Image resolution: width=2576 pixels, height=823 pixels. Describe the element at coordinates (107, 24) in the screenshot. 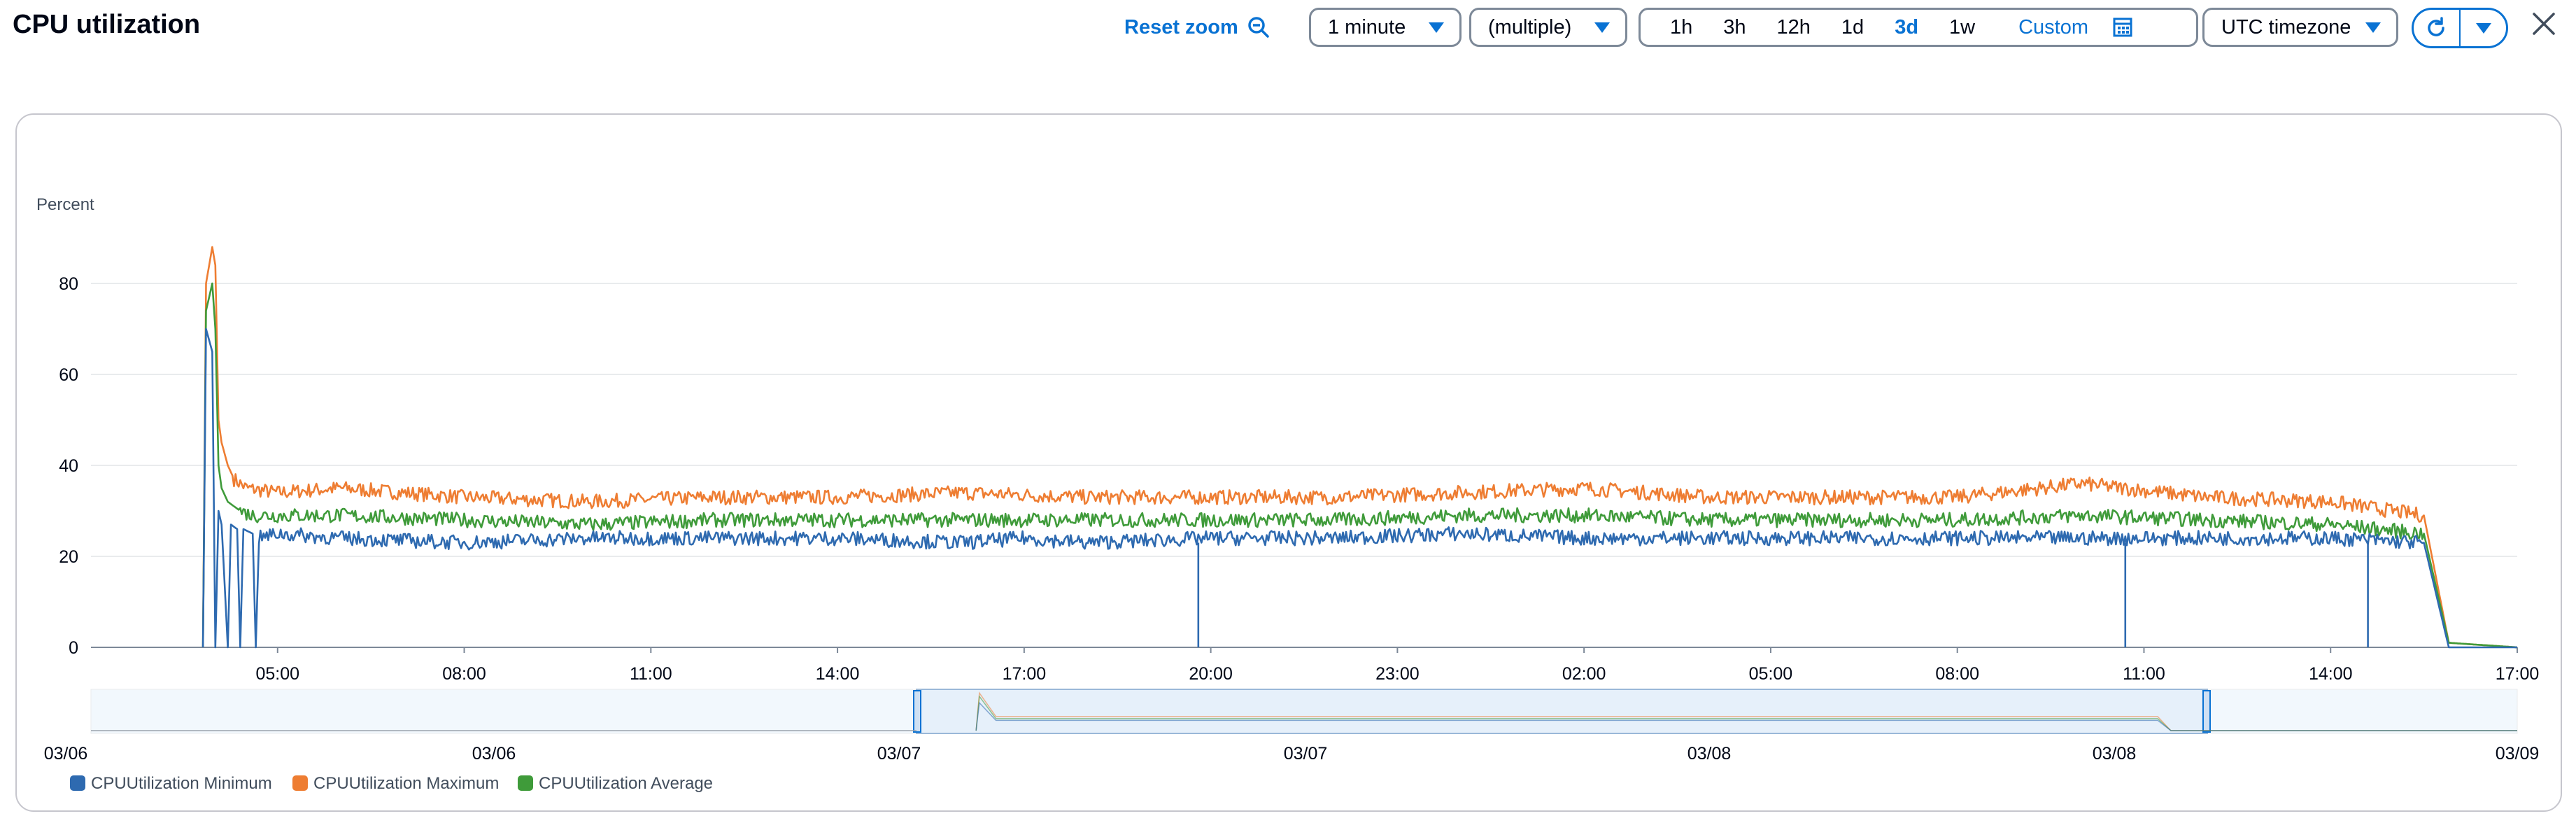

I see `page-title: CPU utilization` at that location.